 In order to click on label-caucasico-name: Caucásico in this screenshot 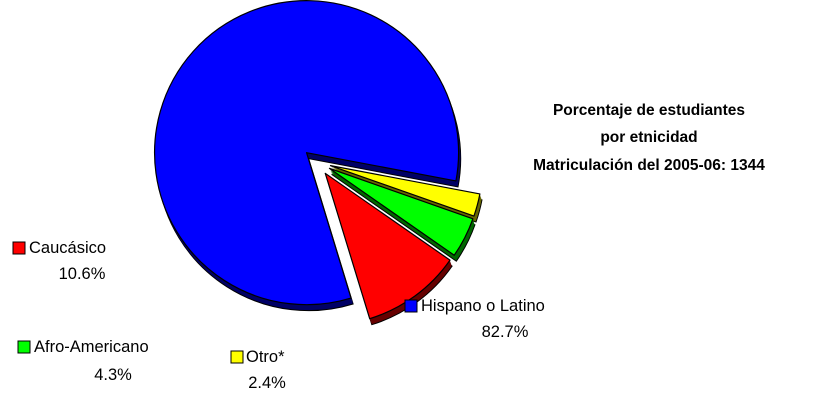, I will do `click(67, 248)`.